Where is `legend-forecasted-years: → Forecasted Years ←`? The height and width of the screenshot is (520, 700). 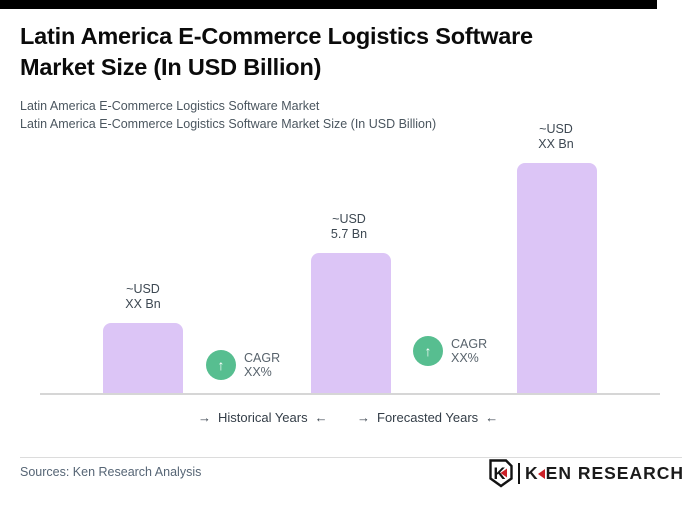
legend-forecasted-years: → Forecasted Years ← is located at coordinates (427, 417).